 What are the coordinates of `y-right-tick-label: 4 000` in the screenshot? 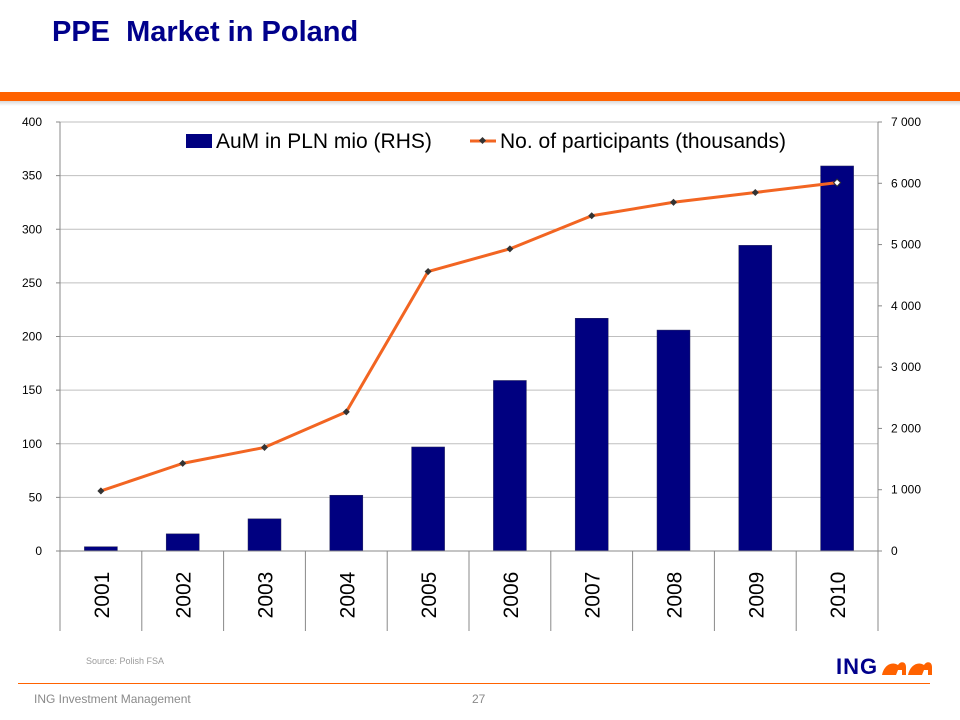 It's located at (906, 306).